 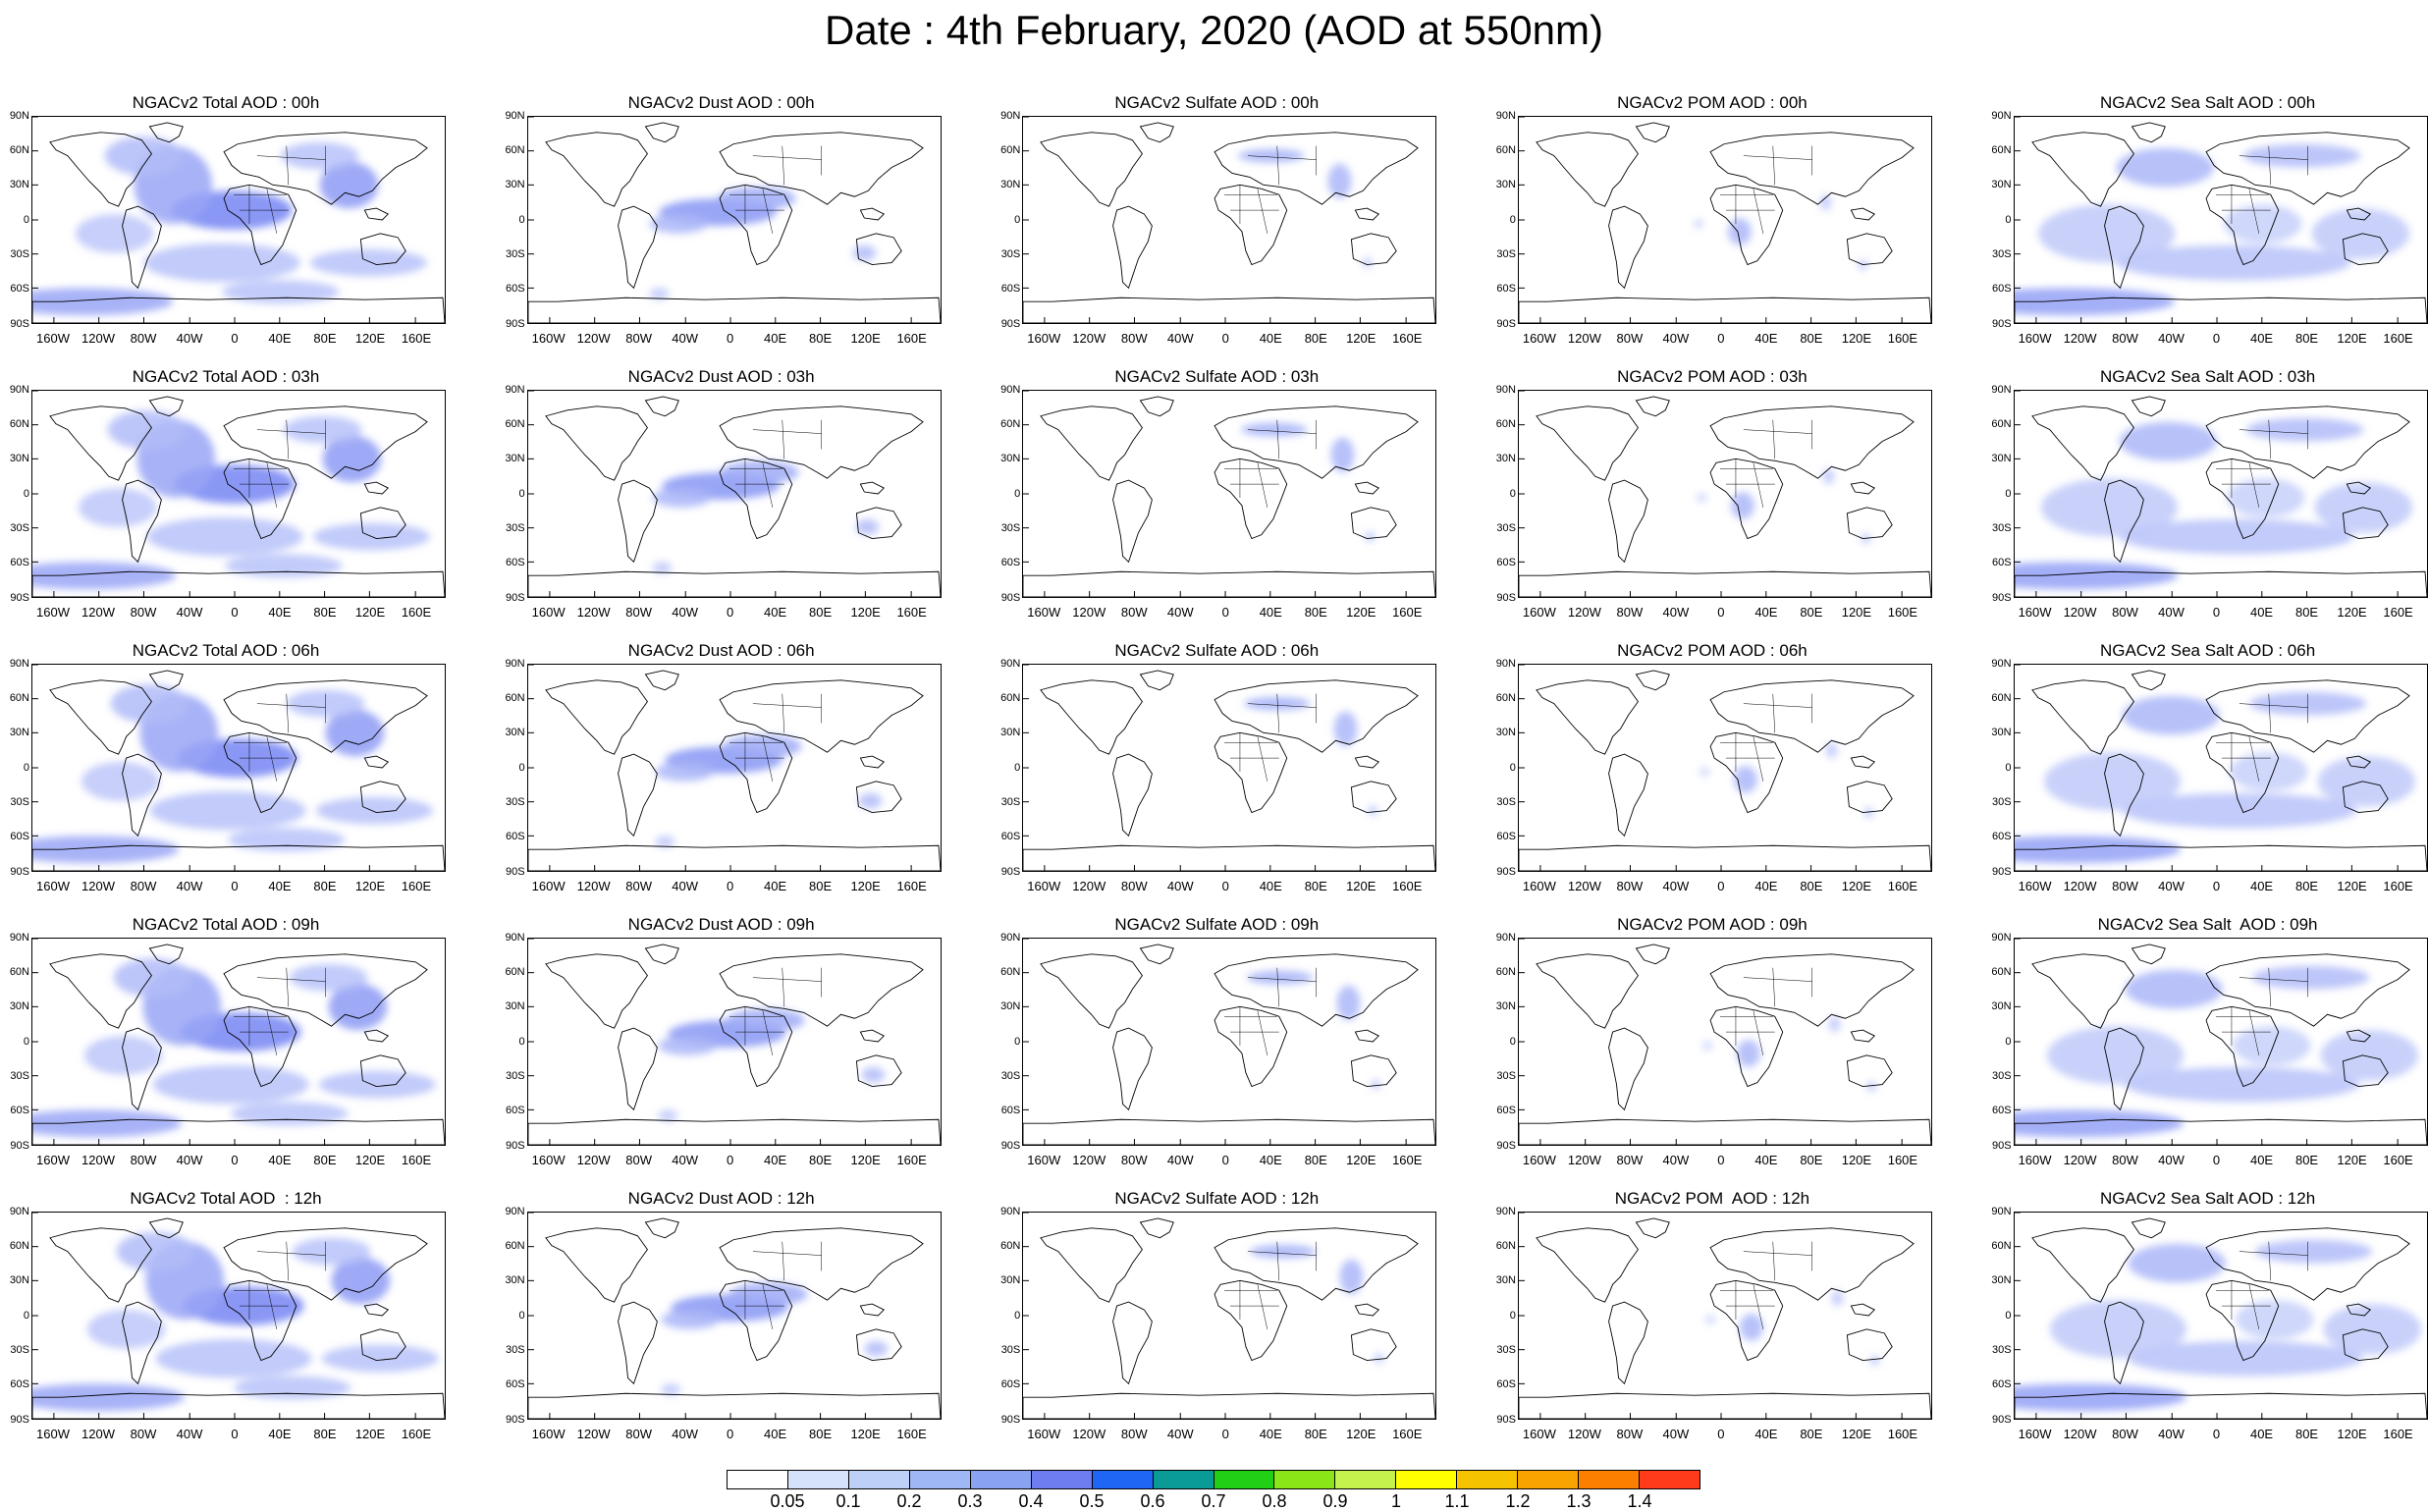 What do you see at coordinates (1011, 598) in the screenshot?
I see `lat-label: 90S` at bounding box center [1011, 598].